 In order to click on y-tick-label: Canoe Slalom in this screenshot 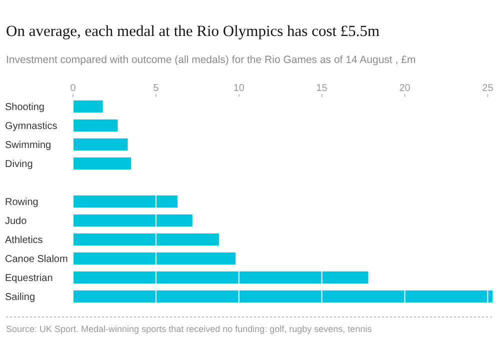, I will do `click(36, 259)`.